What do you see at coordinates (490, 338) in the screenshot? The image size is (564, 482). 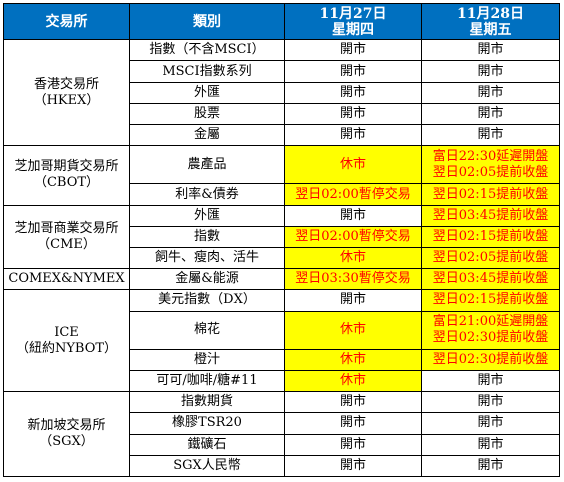 I see `day2-line: 翌日02:30提前收盤` at bounding box center [490, 338].